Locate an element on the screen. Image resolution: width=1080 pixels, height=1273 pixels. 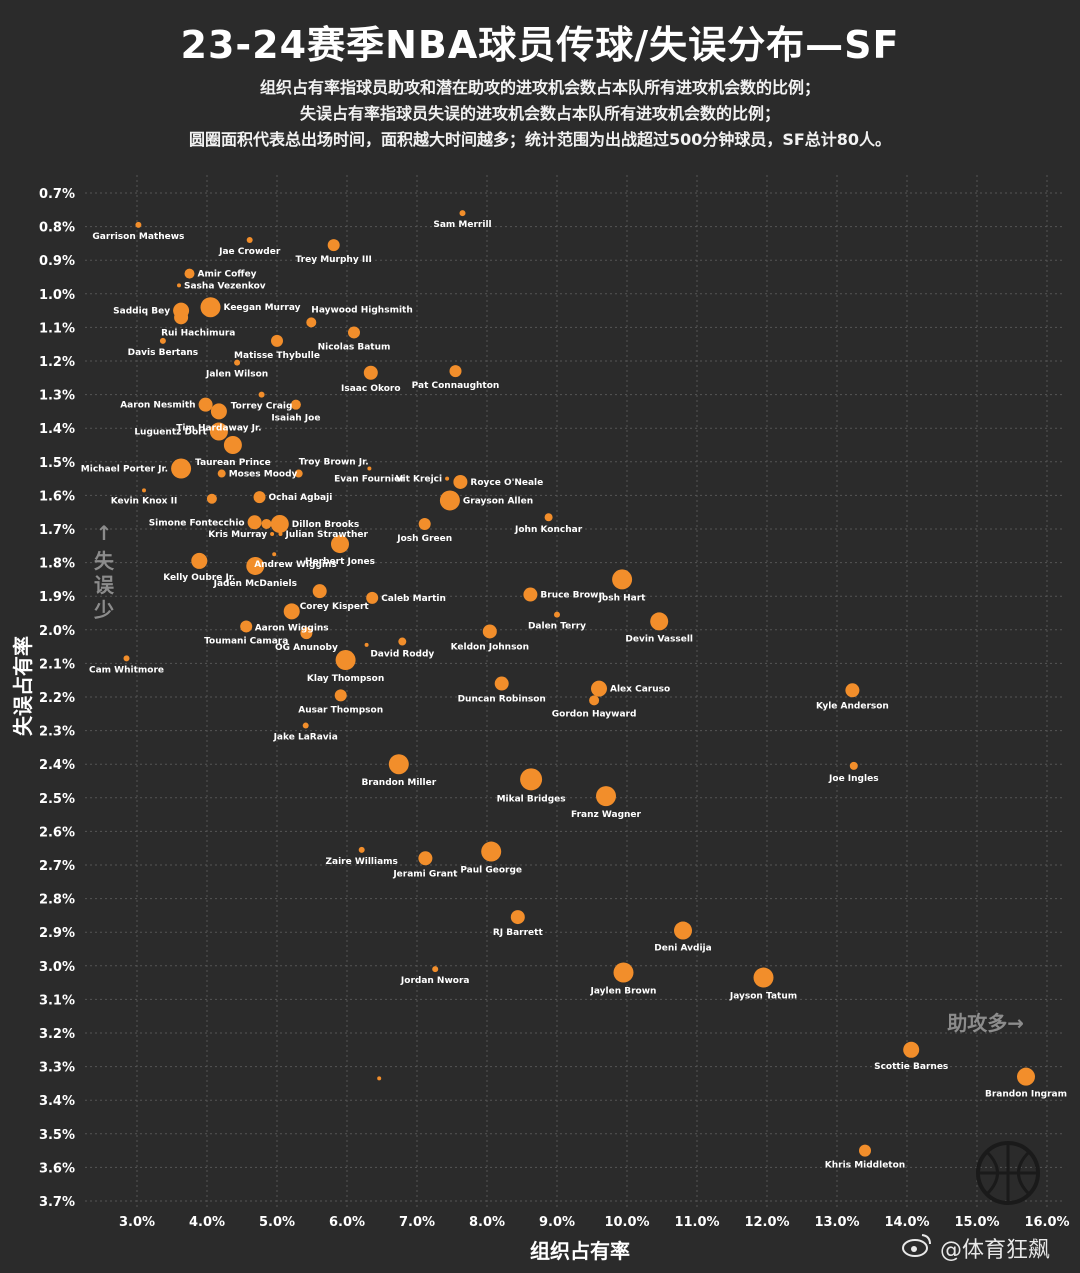
y-tick-label: 3.6% is located at coordinates (57, 1168).